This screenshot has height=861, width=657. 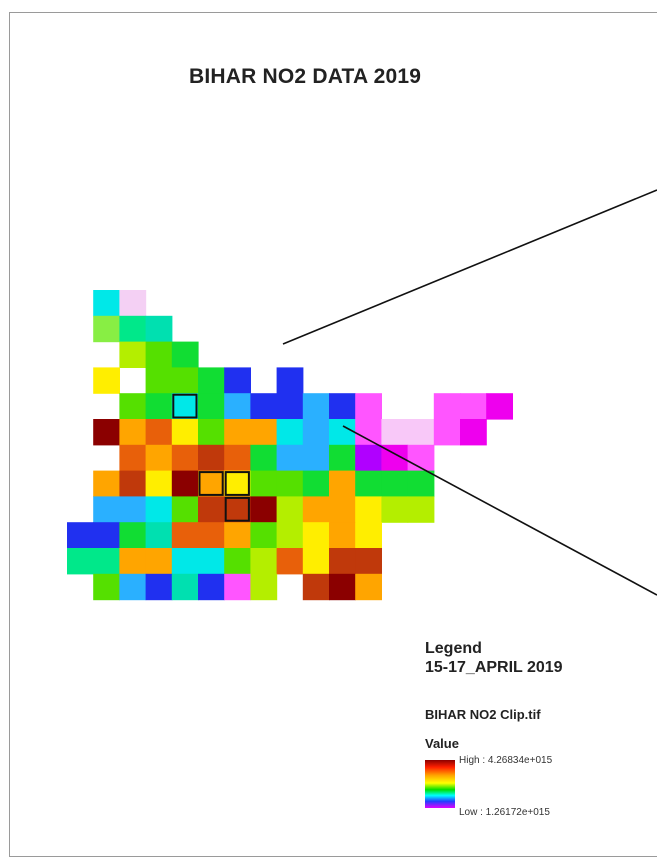 I want to click on legend-low-label: Low : 1.26172e+015, so click(x=504, y=812).